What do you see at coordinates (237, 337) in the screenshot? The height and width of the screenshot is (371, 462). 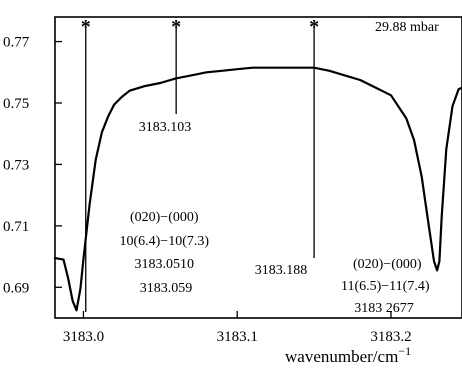 I see `x-tick-label-2: 3183.1` at bounding box center [237, 337].